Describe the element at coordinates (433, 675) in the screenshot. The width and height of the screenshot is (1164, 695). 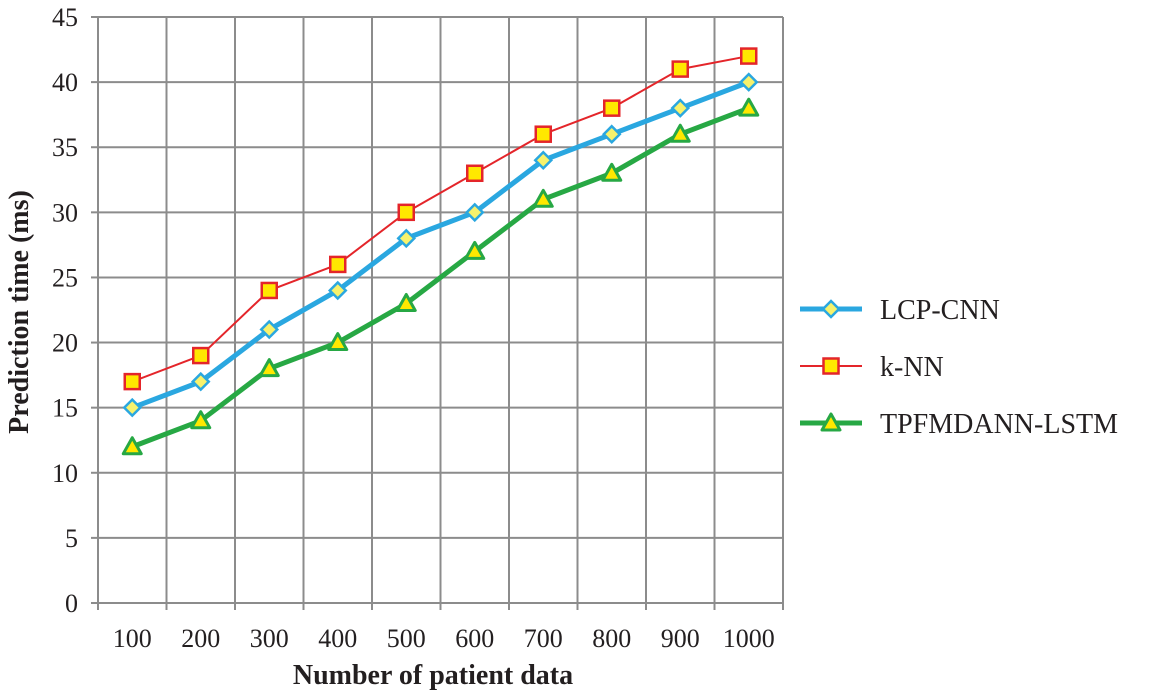
I see `x-axis-title: Number of patient data` at that location.